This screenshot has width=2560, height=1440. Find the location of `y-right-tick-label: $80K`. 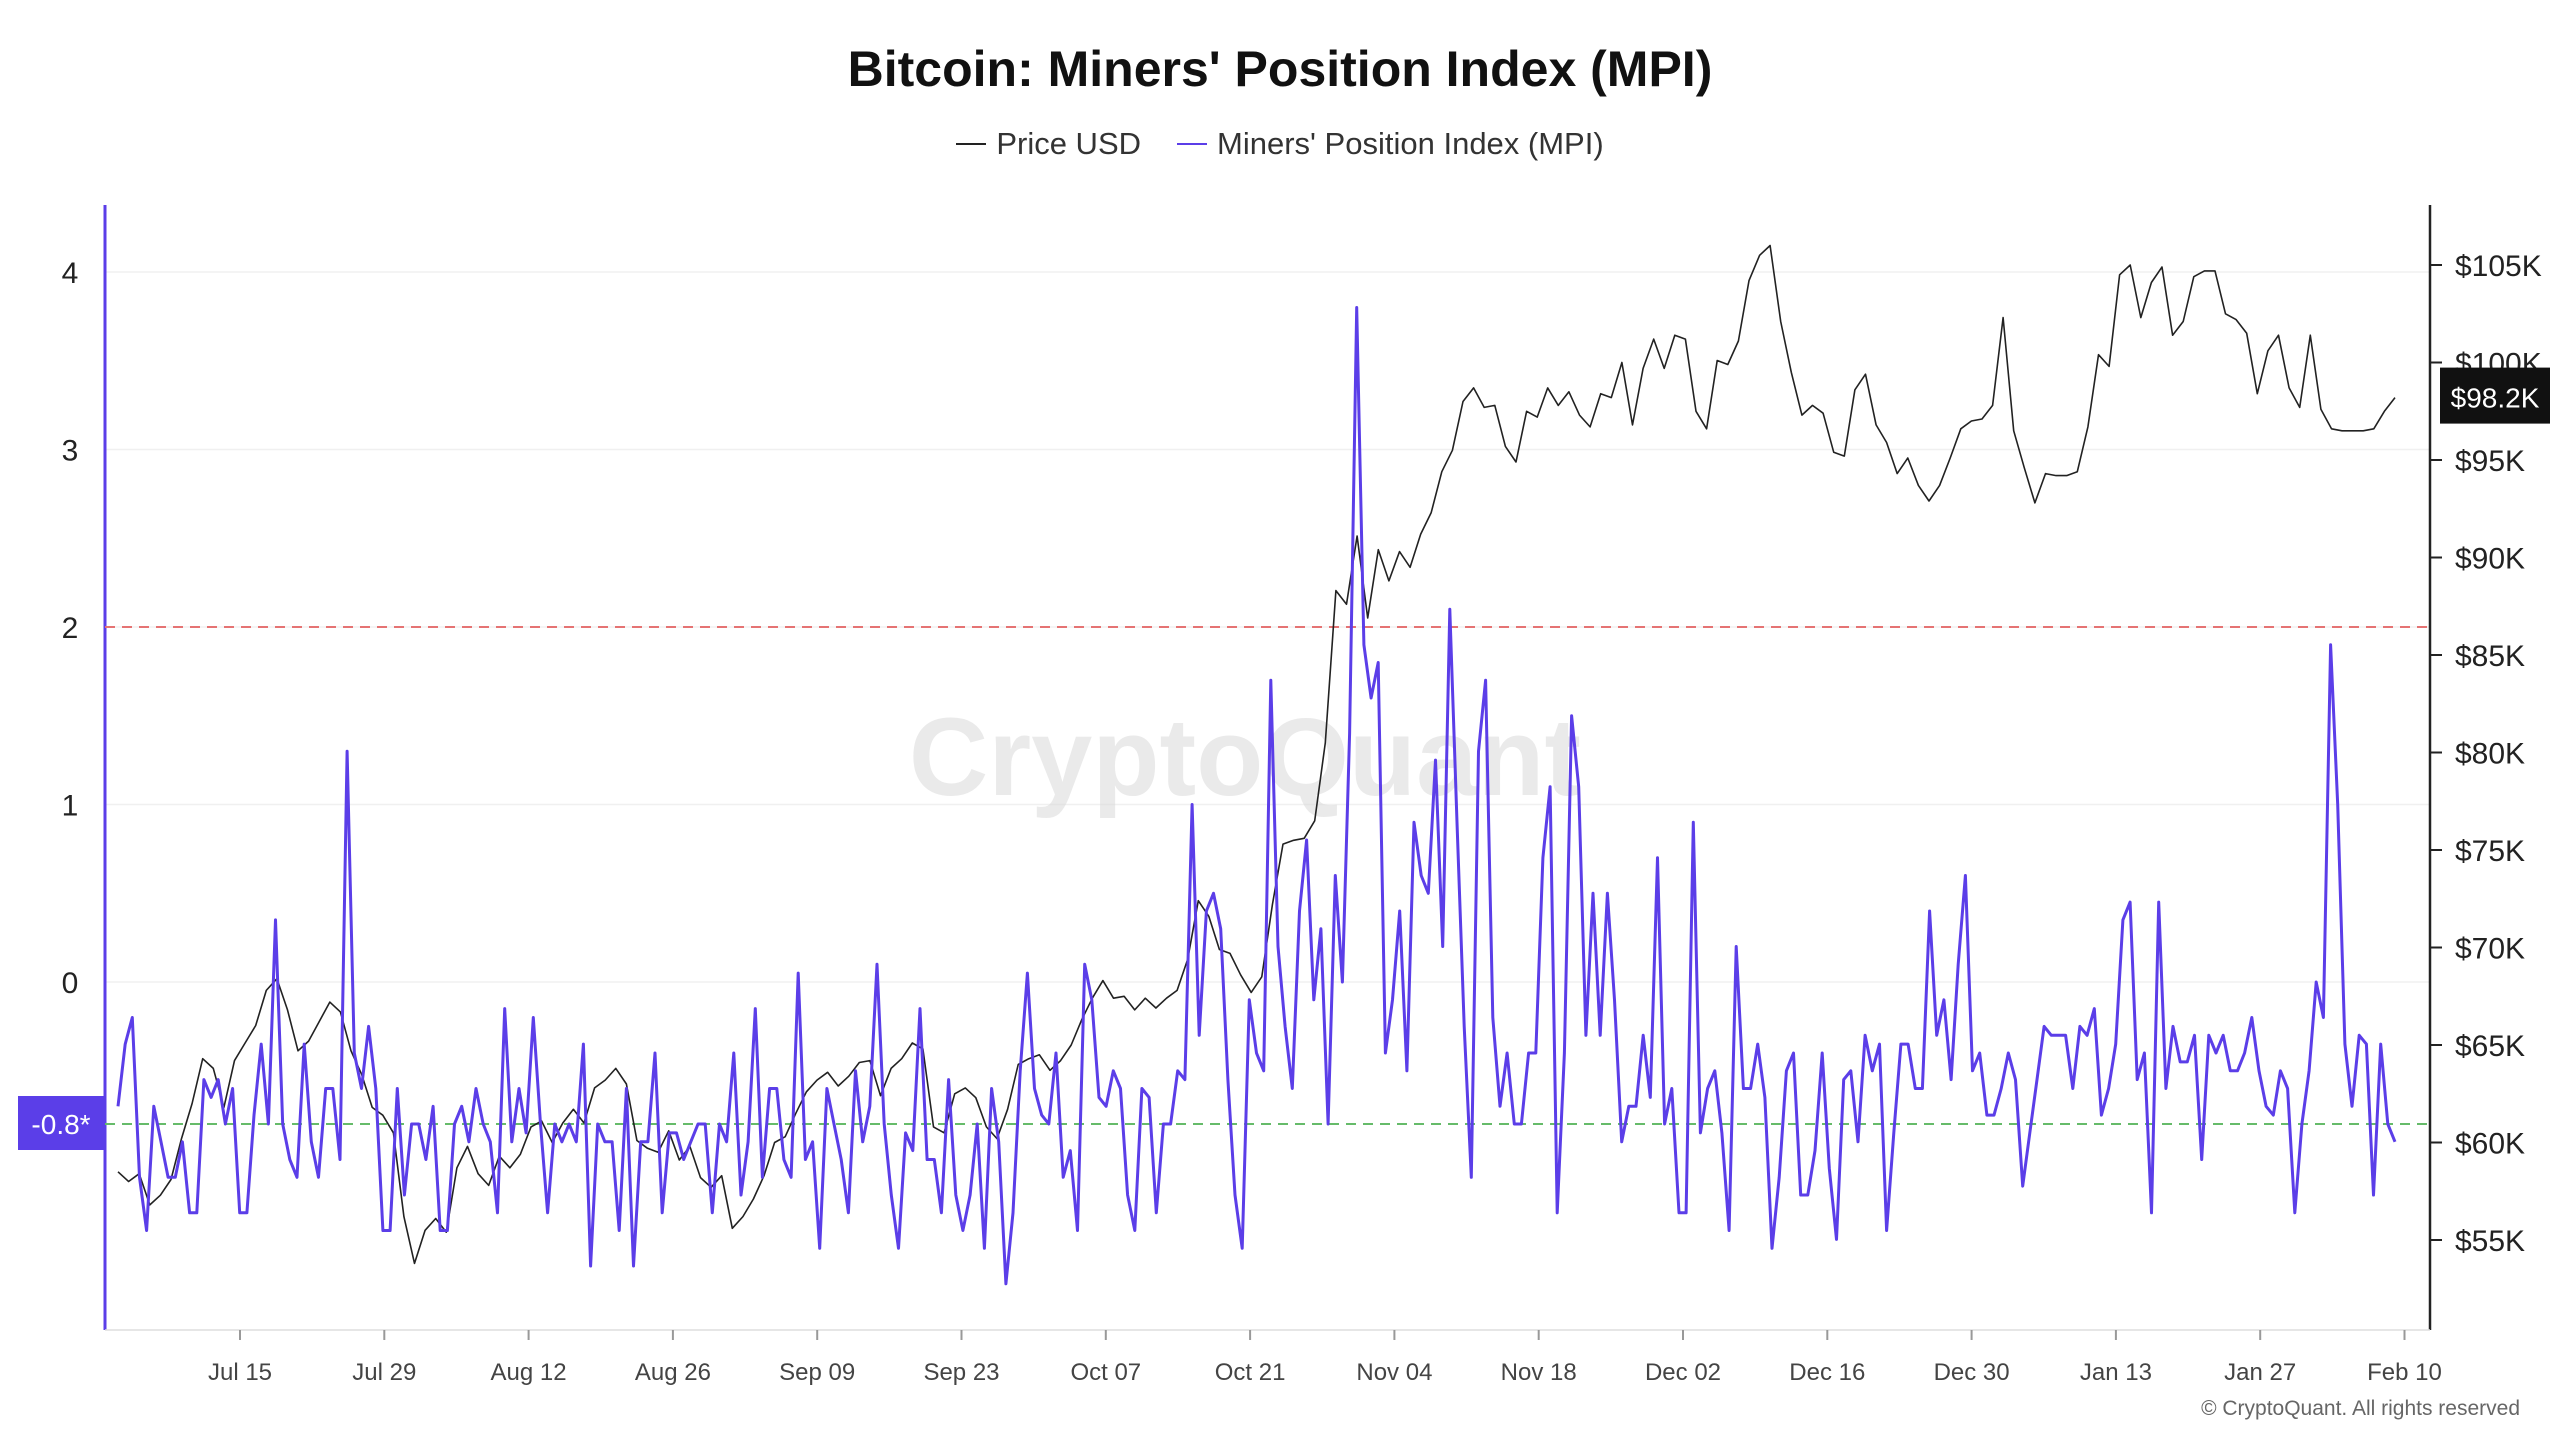

y-right-tick-label: $80K is located at coordinates (2490, 754).